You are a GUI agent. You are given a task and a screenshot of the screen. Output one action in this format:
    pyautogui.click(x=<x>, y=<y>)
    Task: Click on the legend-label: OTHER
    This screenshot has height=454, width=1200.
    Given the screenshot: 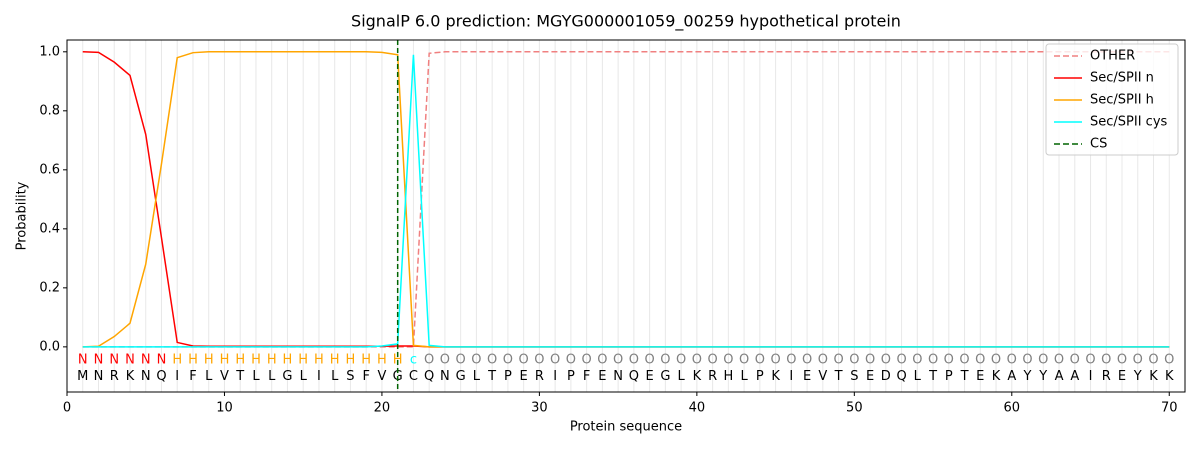 What is the action you would take?
    pyautogui.click(x=1112, y=56)
    